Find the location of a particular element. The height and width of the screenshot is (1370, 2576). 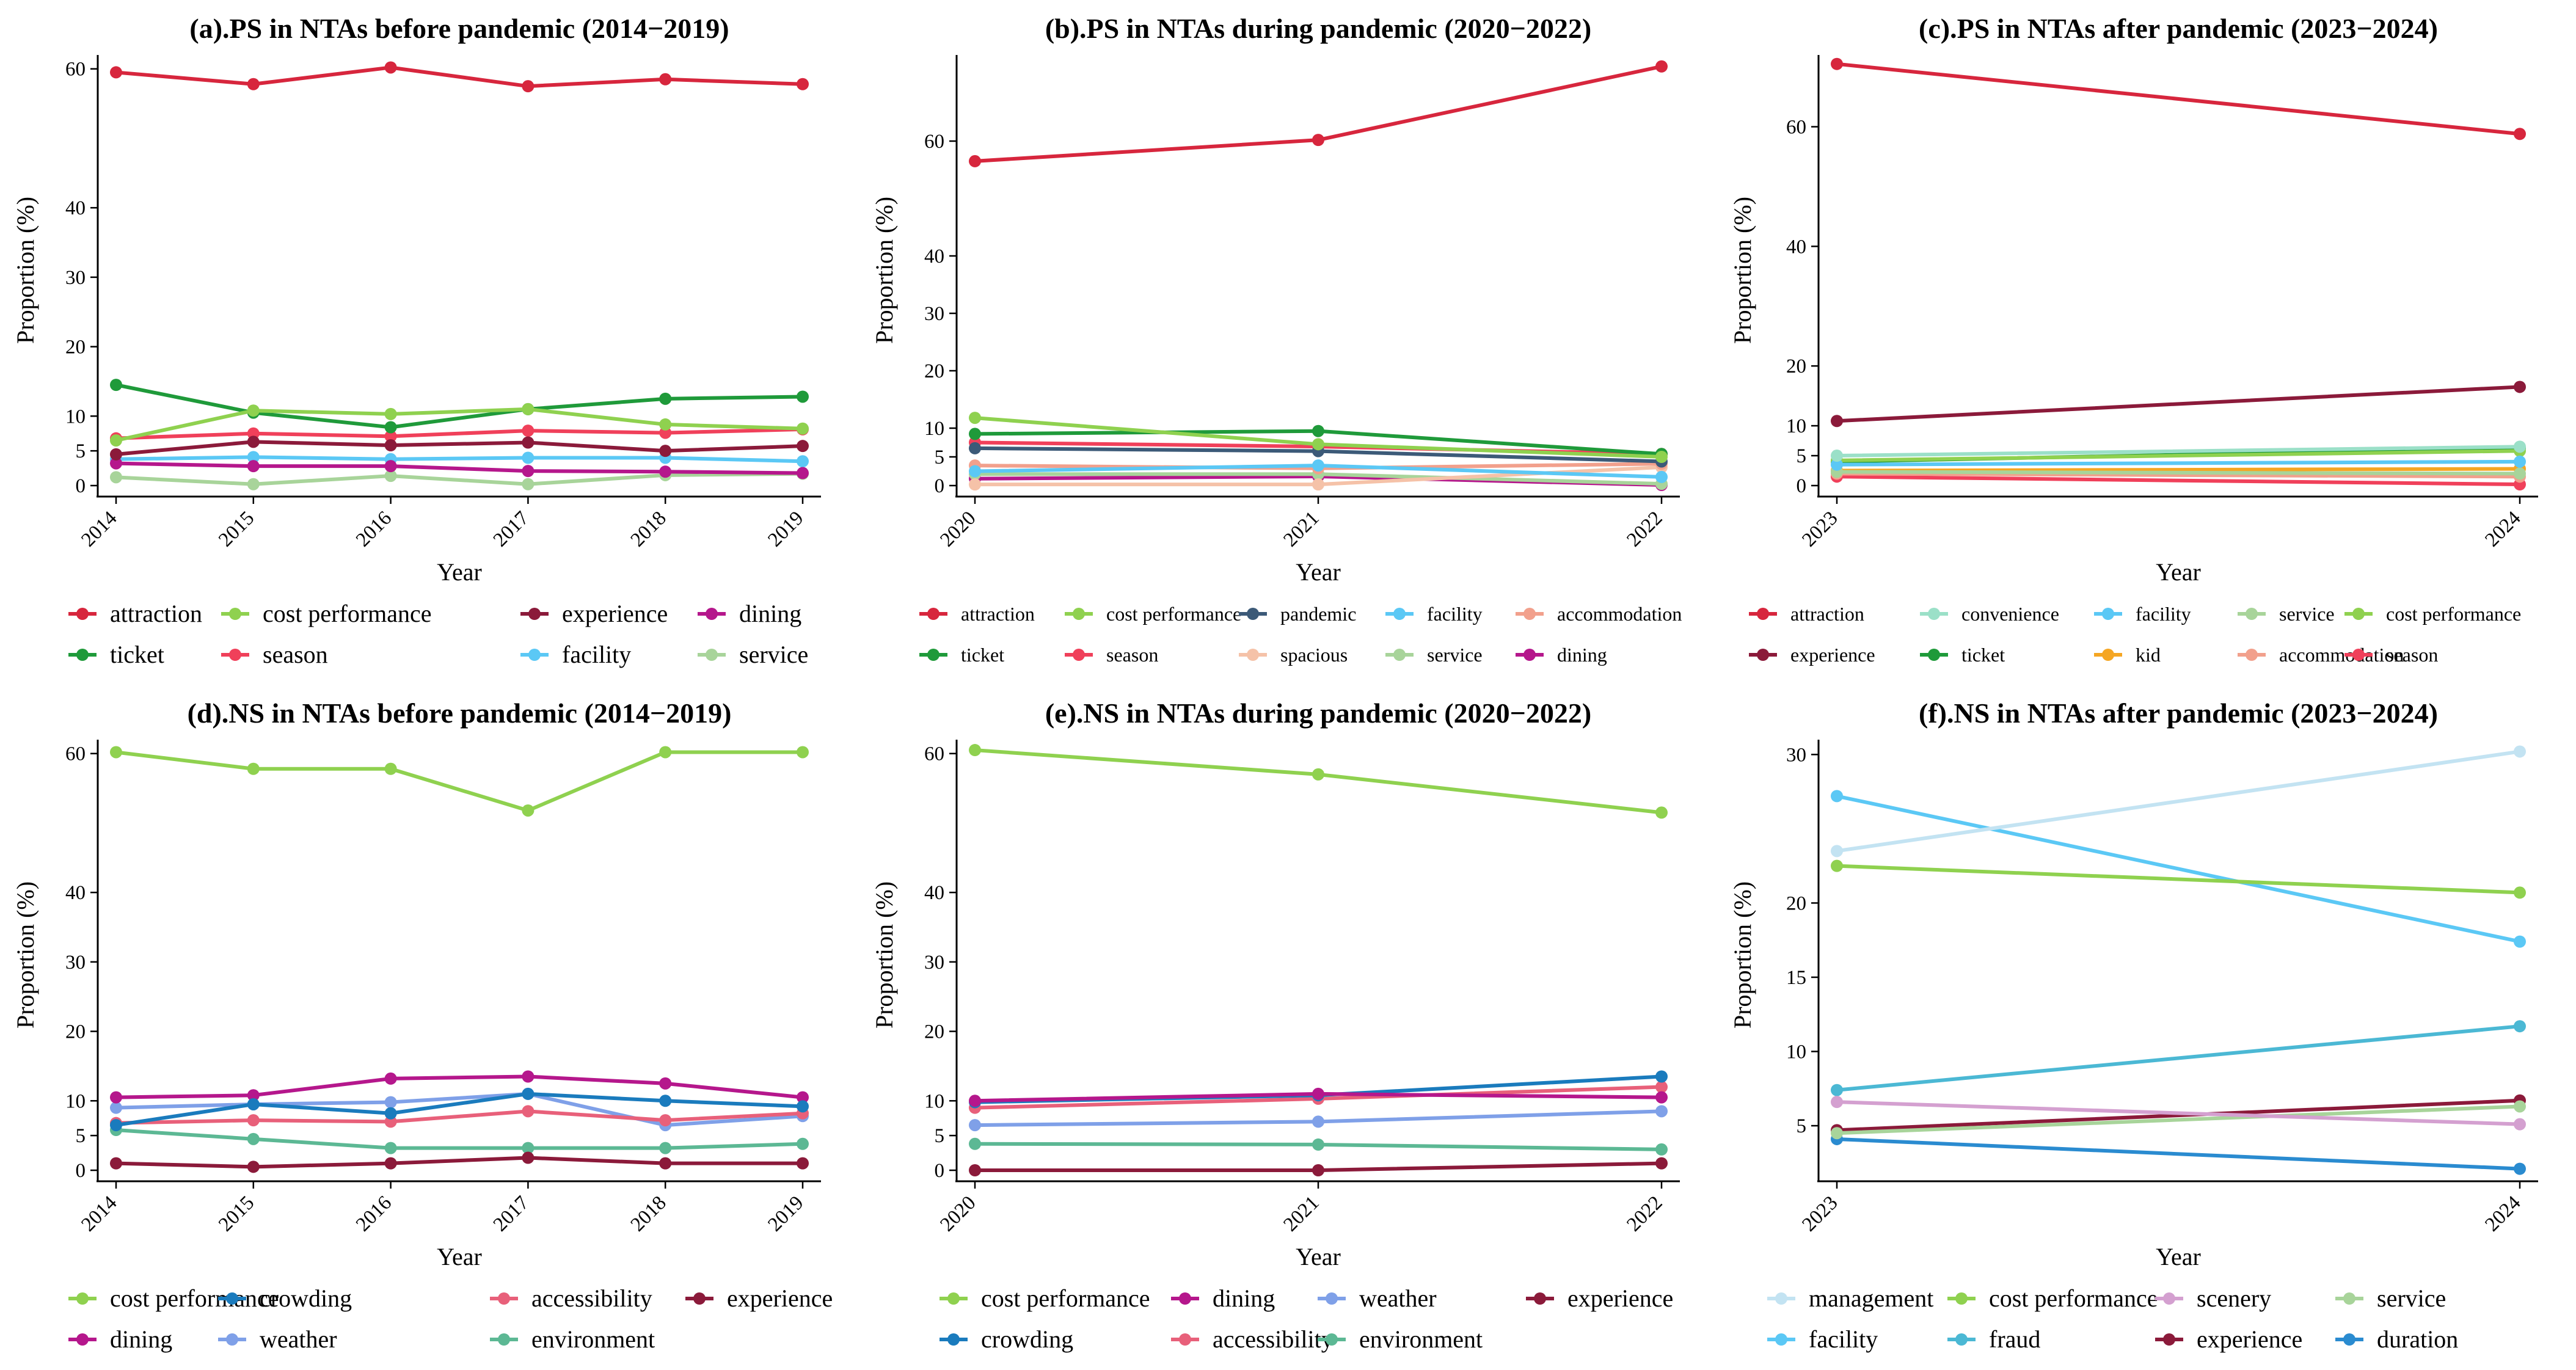

legend-label: ticket is located at coordinates (137, 654).